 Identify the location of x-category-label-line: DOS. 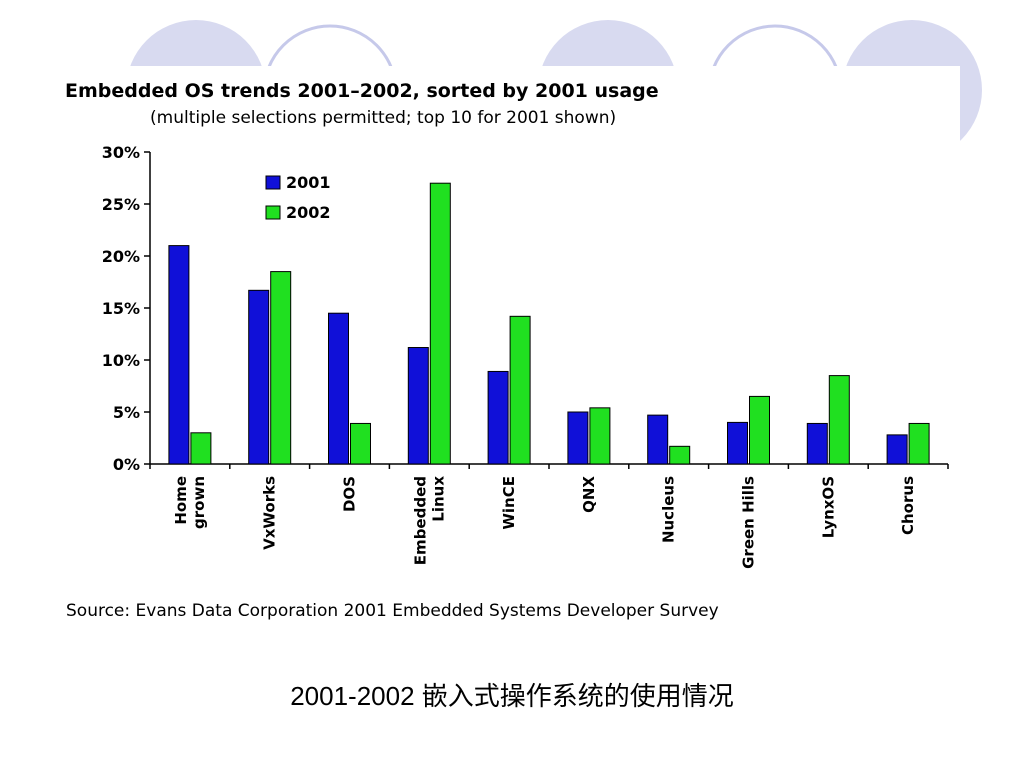
(350, 494).